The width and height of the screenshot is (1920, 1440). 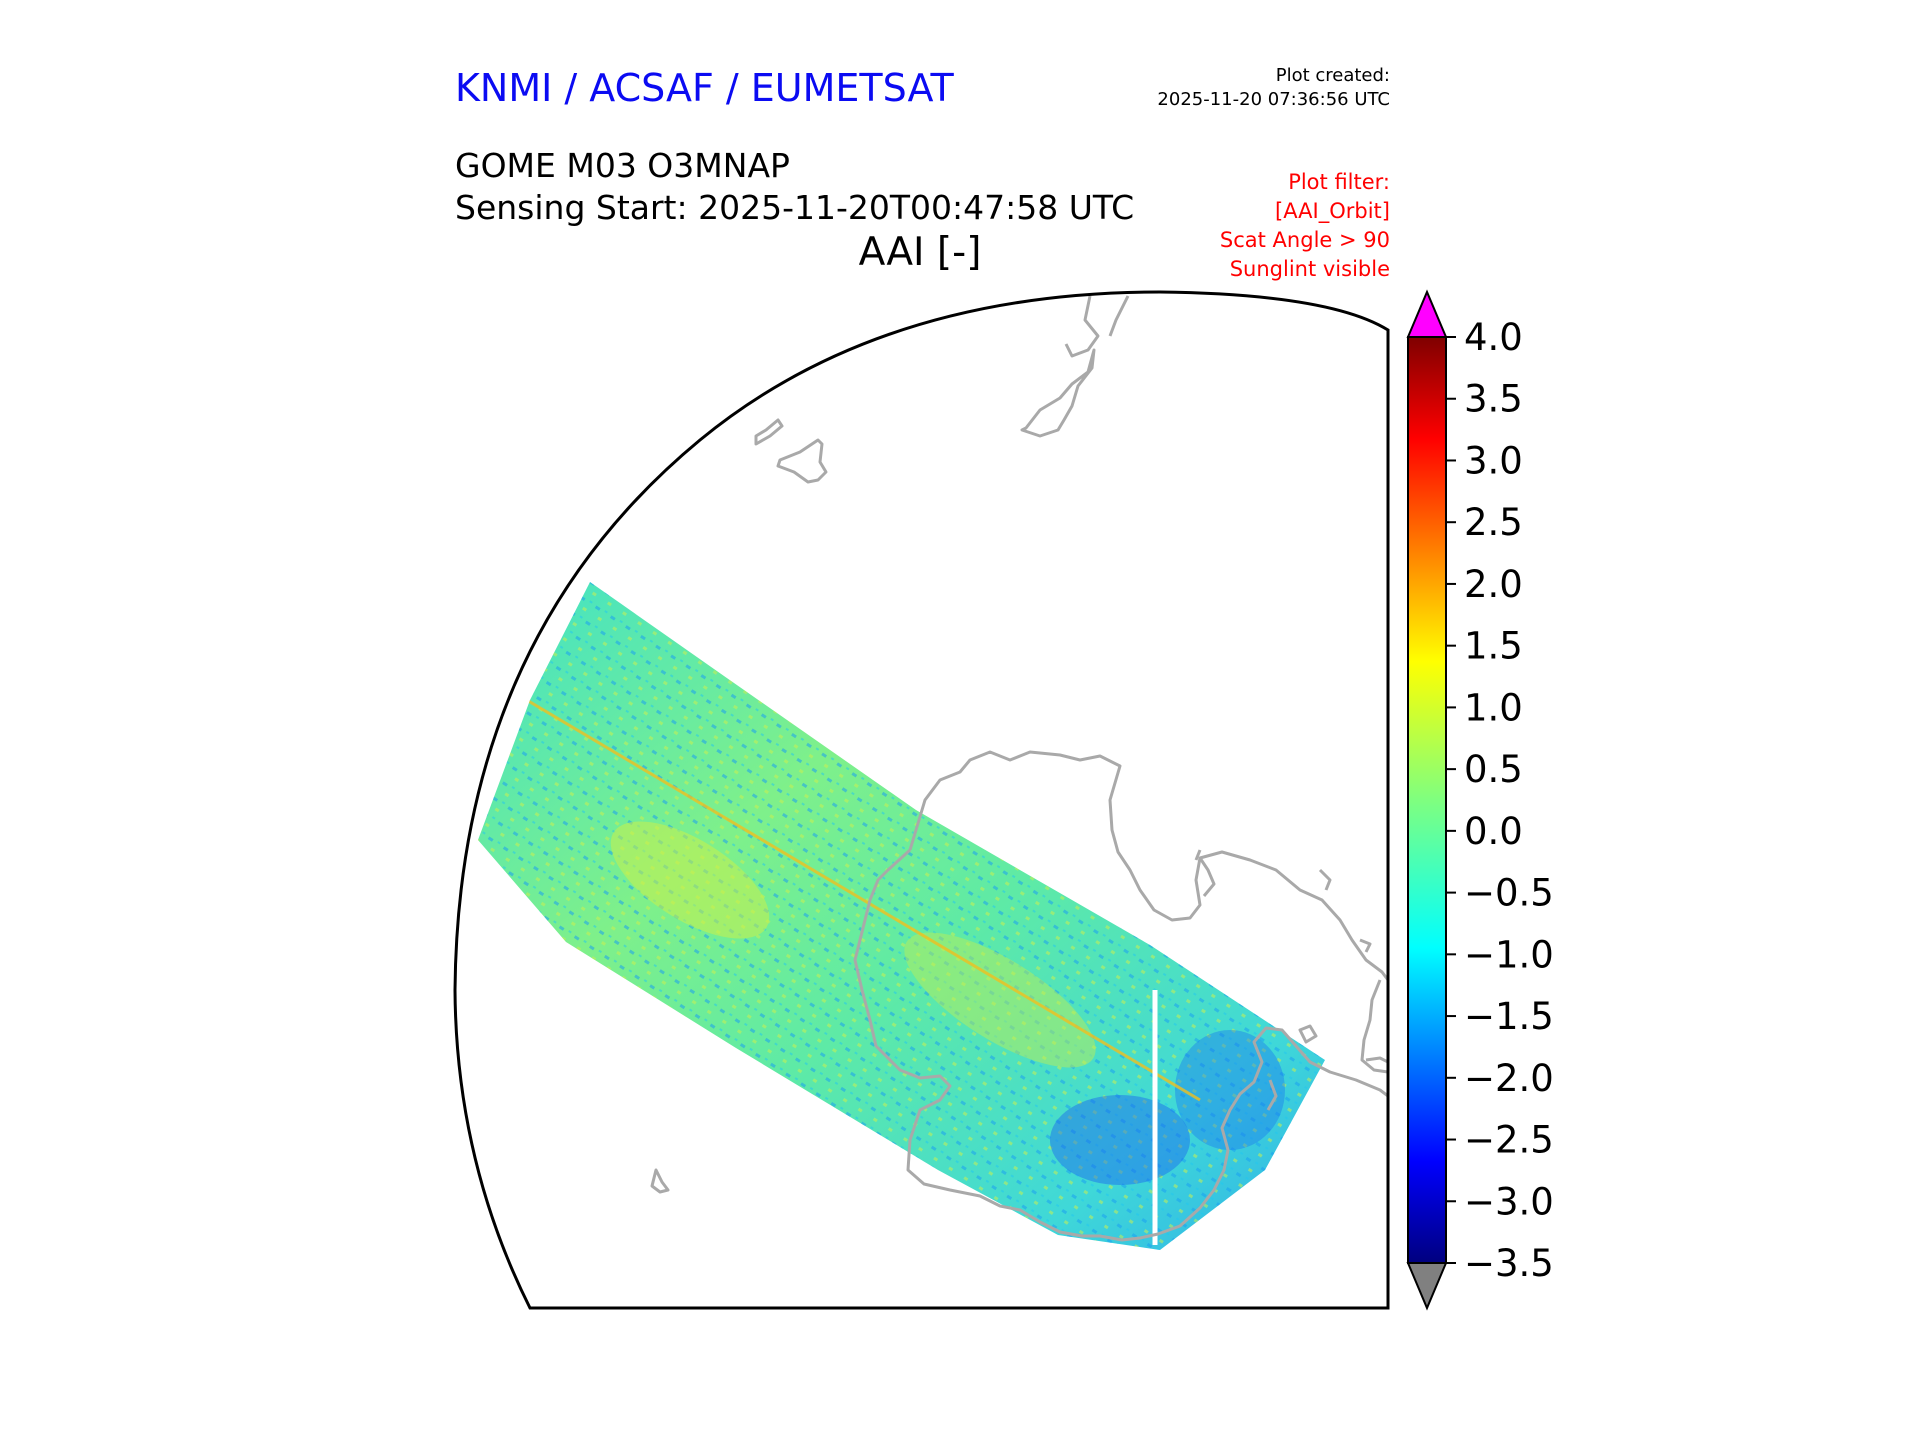 What do you see at coordinates (1493, 831) in the screenshot?
I see `colorbar-tick-label: 0.0` at bounding box center [1493, 831].